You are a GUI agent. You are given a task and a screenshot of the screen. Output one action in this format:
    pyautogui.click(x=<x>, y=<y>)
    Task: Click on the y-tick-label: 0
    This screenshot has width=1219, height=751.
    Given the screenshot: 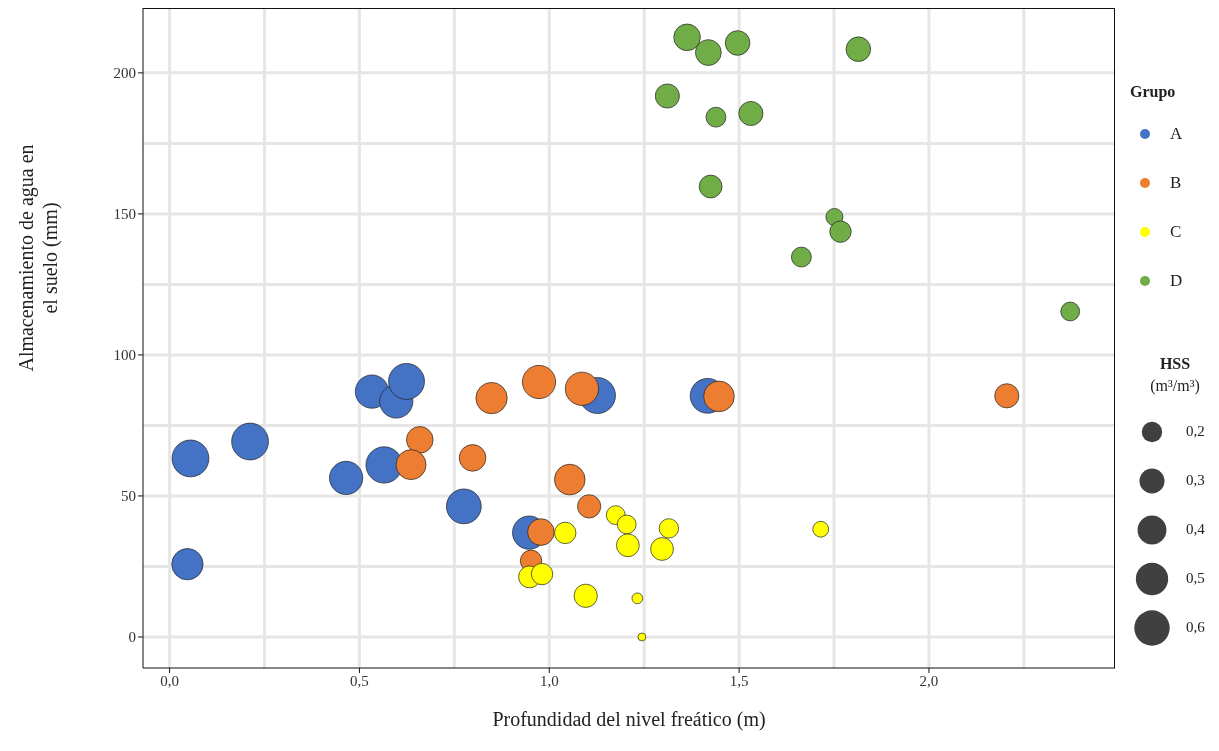 What is the action you would take?
    pyautogui.click(x=132, y=637)
    